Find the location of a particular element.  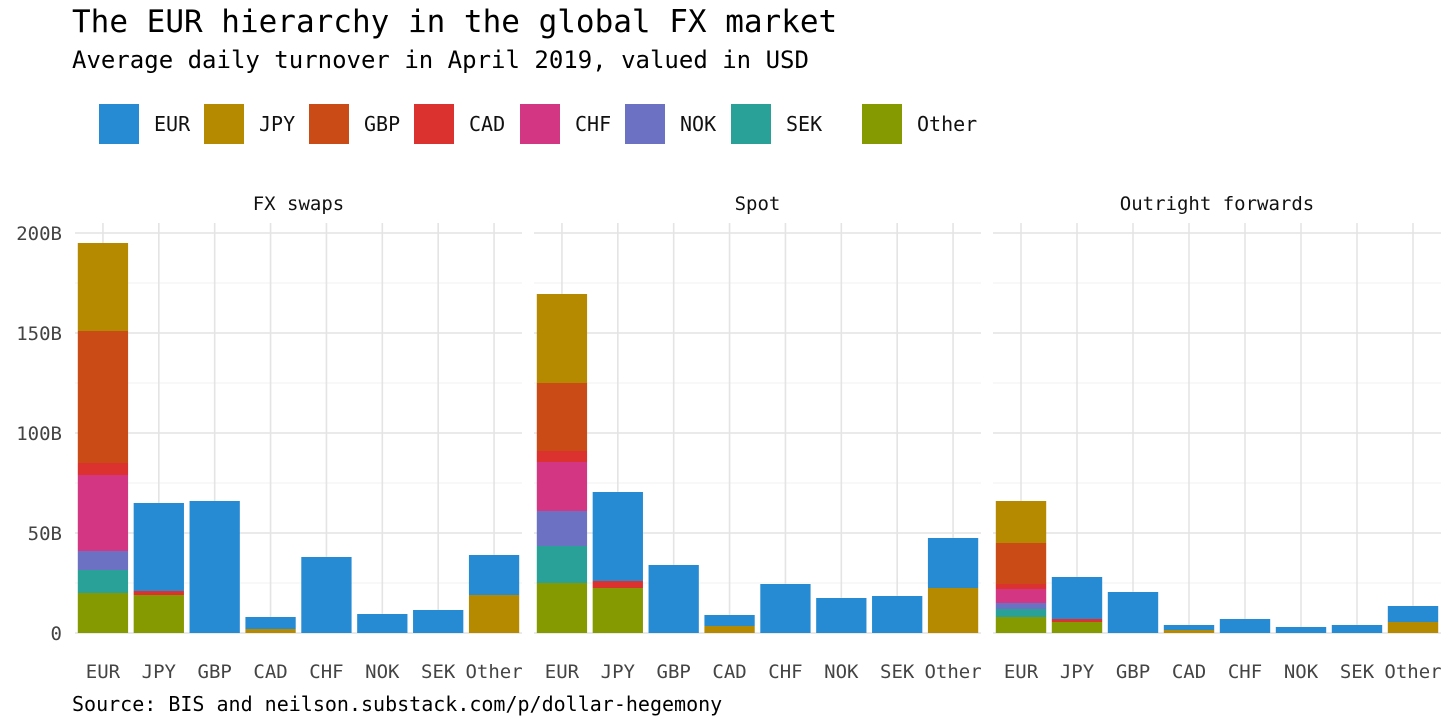

bar-spot-eur-cad is located at coordinates (562, 456).